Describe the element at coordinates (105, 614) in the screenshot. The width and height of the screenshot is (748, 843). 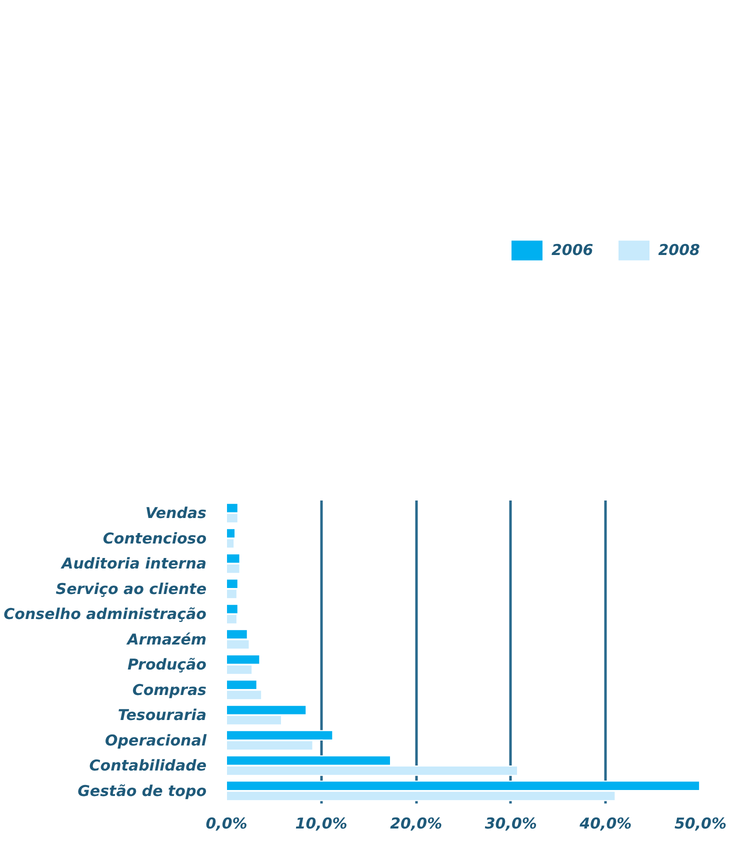
I see `y-tick-label: Conselho administração` at that location.